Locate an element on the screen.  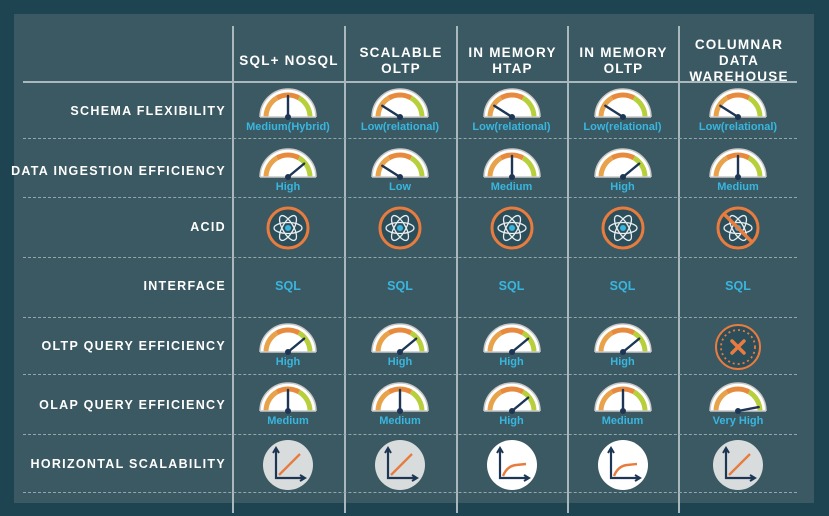
row-header: HORIZONTAL SCALABILITY is located at coordinates (128, 464).